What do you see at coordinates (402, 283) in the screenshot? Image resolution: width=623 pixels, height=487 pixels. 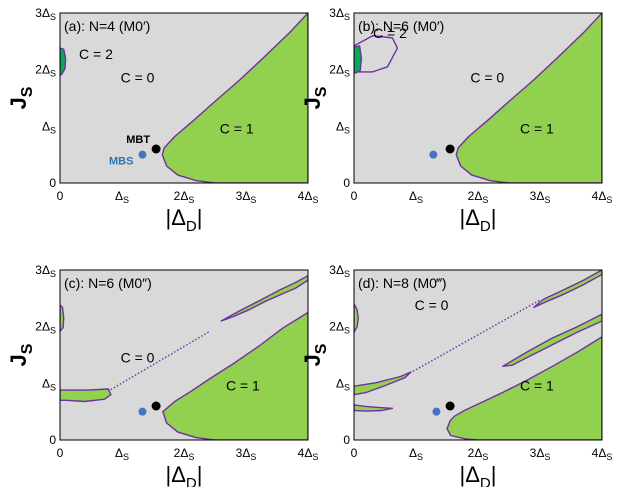 I see `panel-title: (d): N=8 (M0‴)` at bounding box center [402, 283].